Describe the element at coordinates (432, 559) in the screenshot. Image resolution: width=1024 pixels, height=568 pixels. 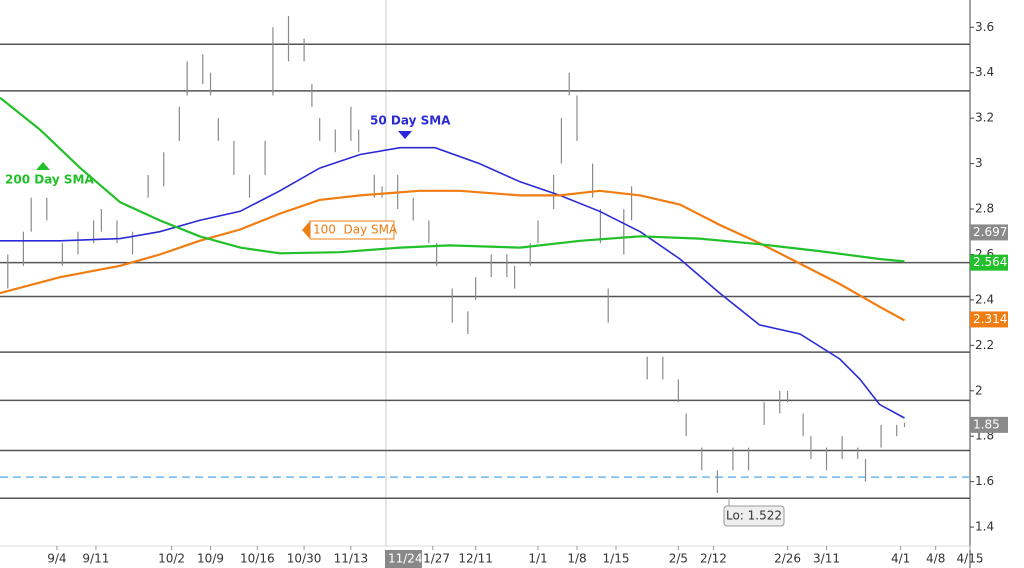
I see `x-tick-label: 11/27` at that location.